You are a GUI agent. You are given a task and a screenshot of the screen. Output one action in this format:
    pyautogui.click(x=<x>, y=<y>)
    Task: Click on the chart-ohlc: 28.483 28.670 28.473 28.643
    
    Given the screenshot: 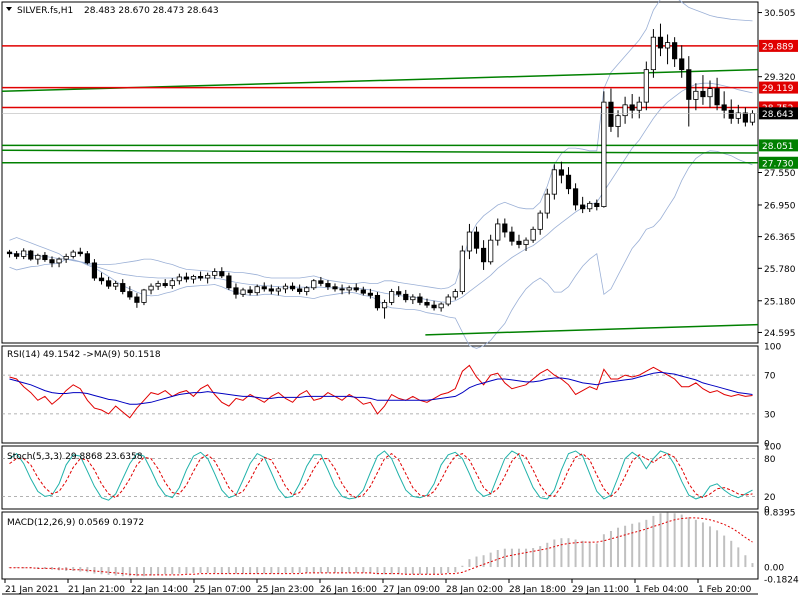 What is the action you would take?
    pyautogui.click(x=151, y=11)
    